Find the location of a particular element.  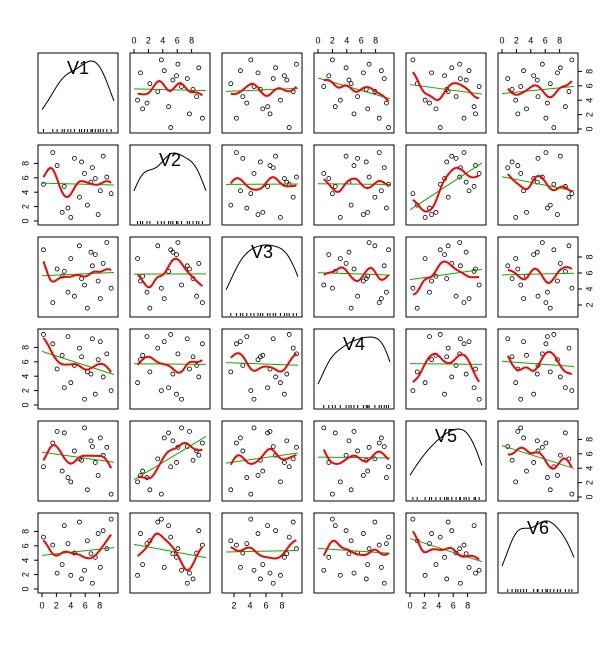

top-tick-label: 4 is located at coordinates (346, 40).